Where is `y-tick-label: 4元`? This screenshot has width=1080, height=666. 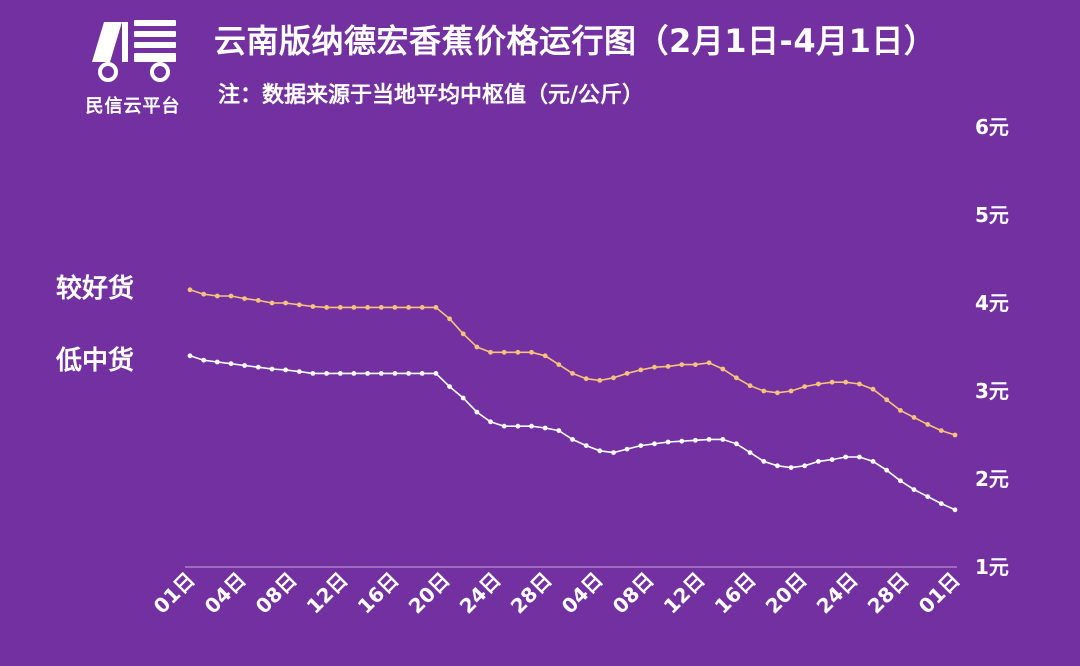
y-tick-label: 4元 is located at coordinates (992, 303).